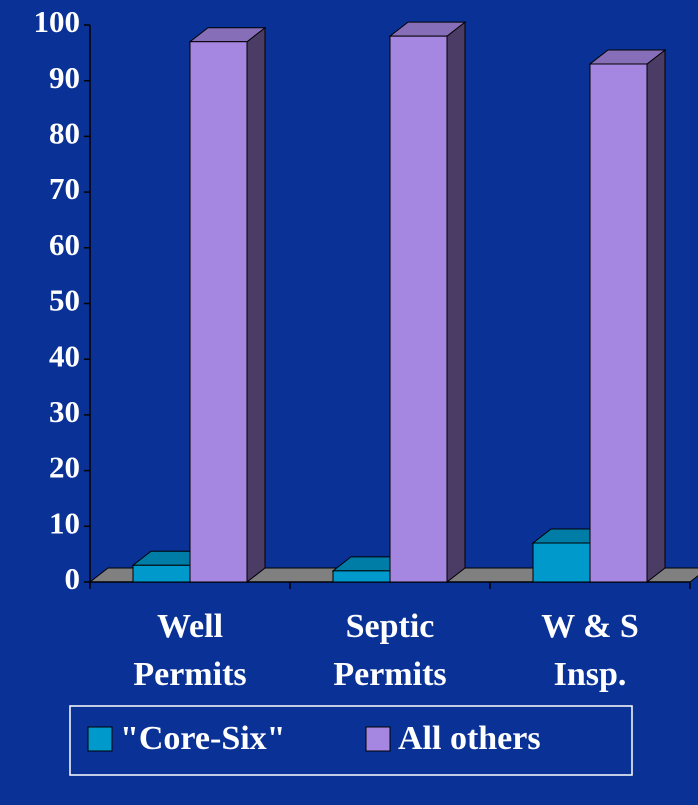 This screenshot has width=698, height=805. Describe the element at coordinates (64, 300) in the screenshot. I see `y-tick-label: 50` at that location.